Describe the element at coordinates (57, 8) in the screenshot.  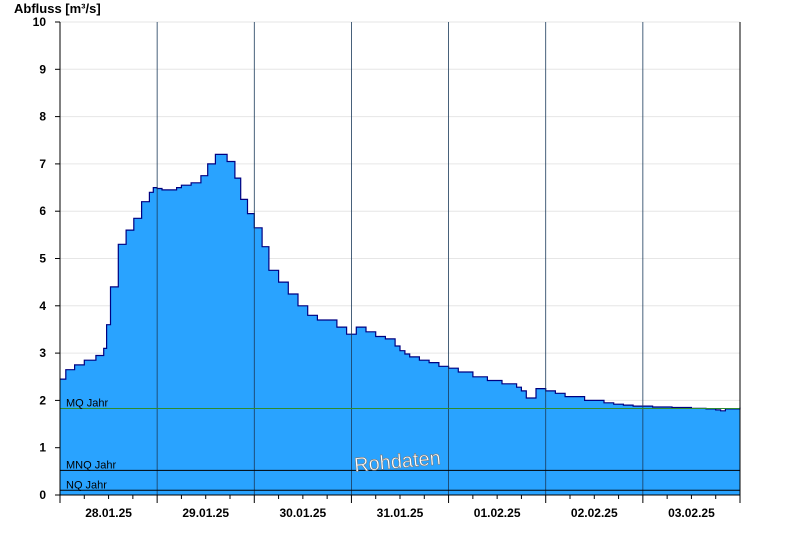
I see `y-axis-label: Abfluss [m³/s]` at that location.